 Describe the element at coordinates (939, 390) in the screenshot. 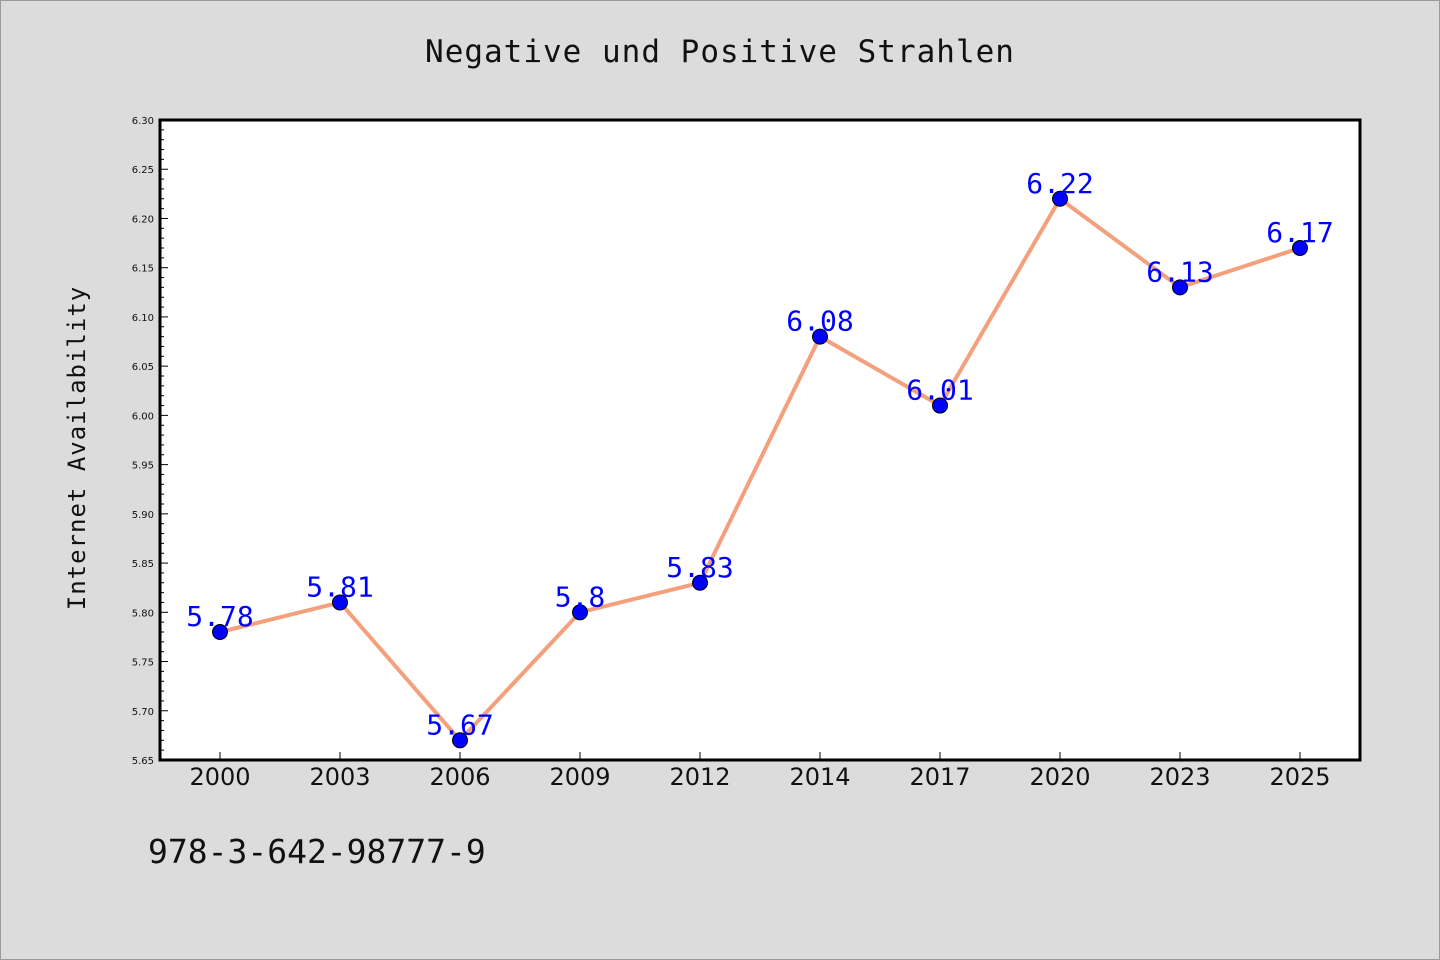

I see `data-label: 6.01` at that location.